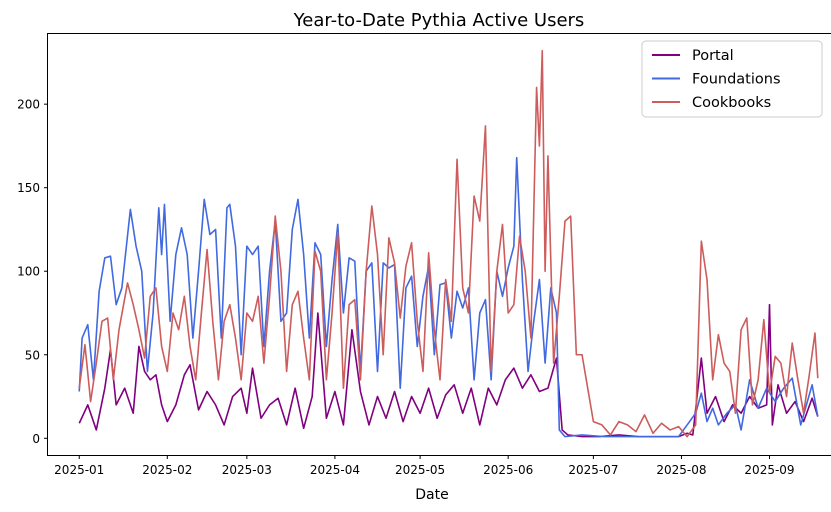 This screenshot has width=831, height=512. Describe the element at coordinates (439, 20) in the screenshot. I see `chart-title: Year-to-Date Pythia Active Users` at that location.